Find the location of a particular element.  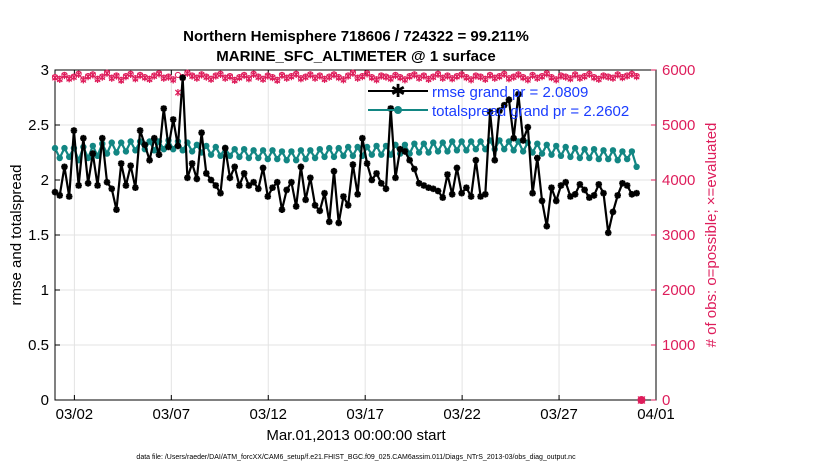

y-tick-label: 0.5 is located at coordinates (38, 345).